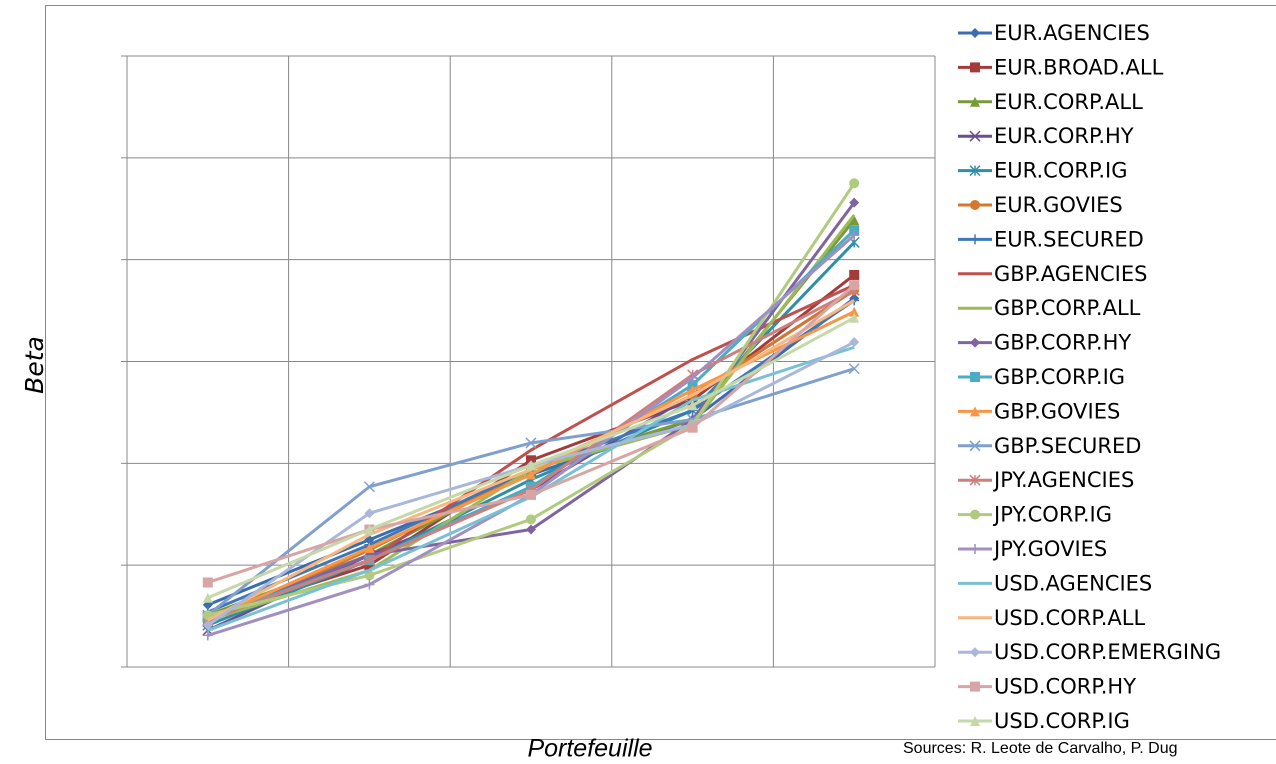 The image size is (1276, 764). I want to click on legend-label: GBP.CORP.ALL, so click(1067, 308).